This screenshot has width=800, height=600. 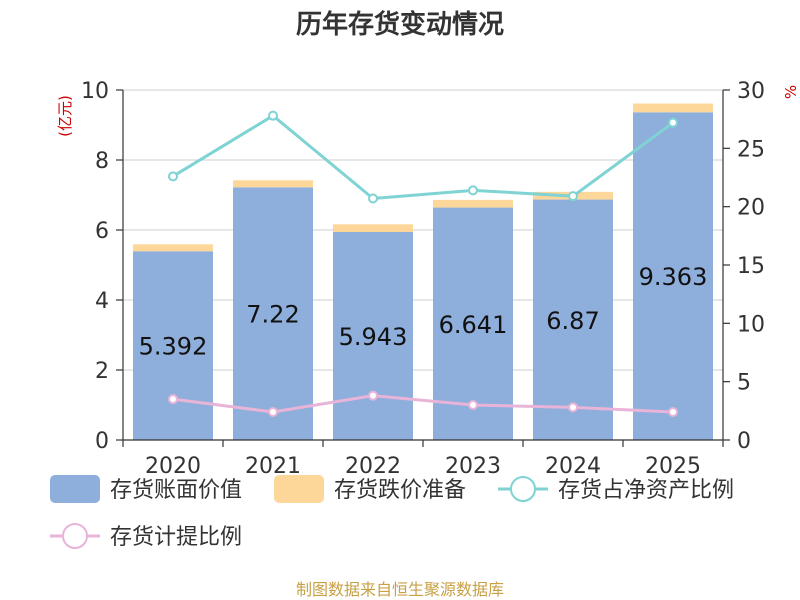 I want to click on right-axis-tick-label: 5, so click(x=744, y=383).